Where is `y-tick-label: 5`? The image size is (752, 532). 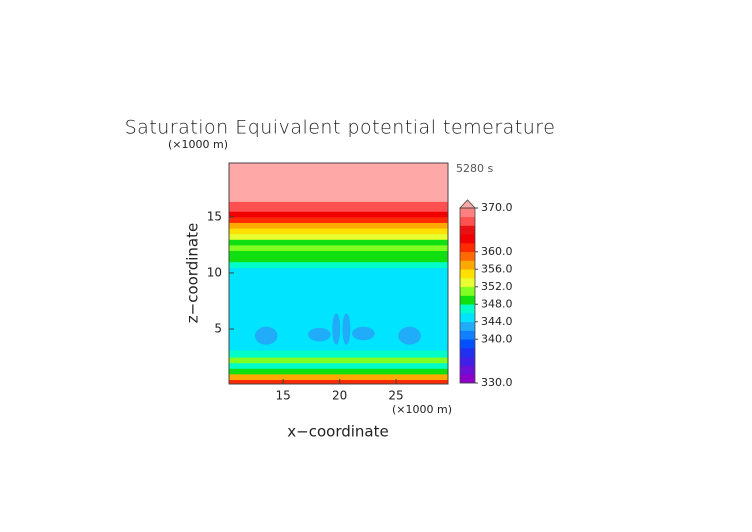 y-tick-label: 5 is located at coordinates (218, 329).